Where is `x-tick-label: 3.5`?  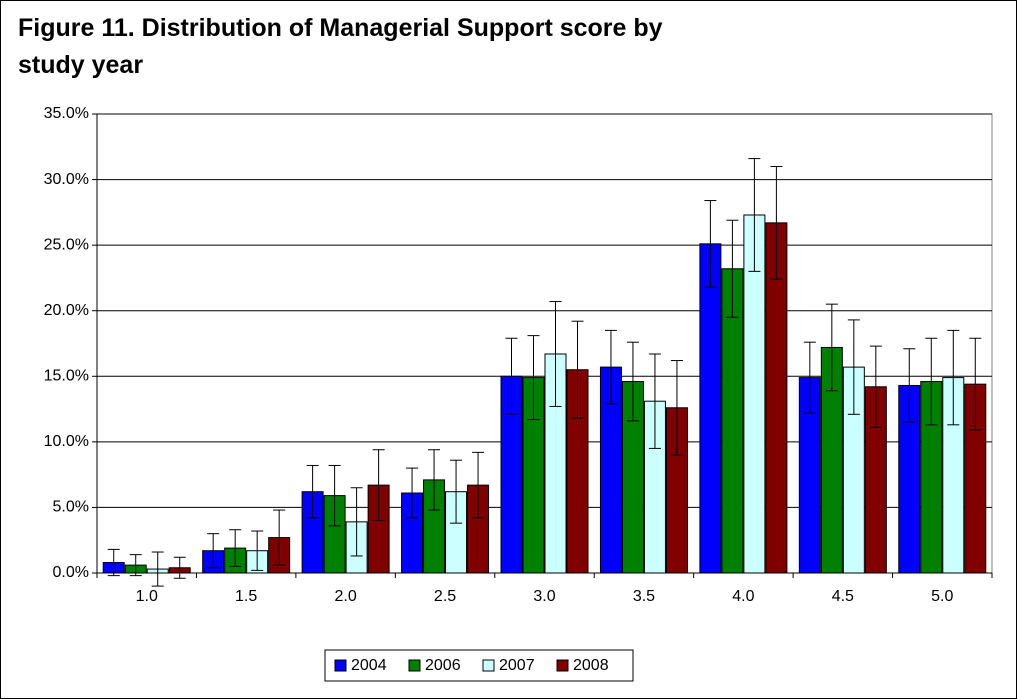 x-tick-label: 3.5 is located at coordinates (644, 596).